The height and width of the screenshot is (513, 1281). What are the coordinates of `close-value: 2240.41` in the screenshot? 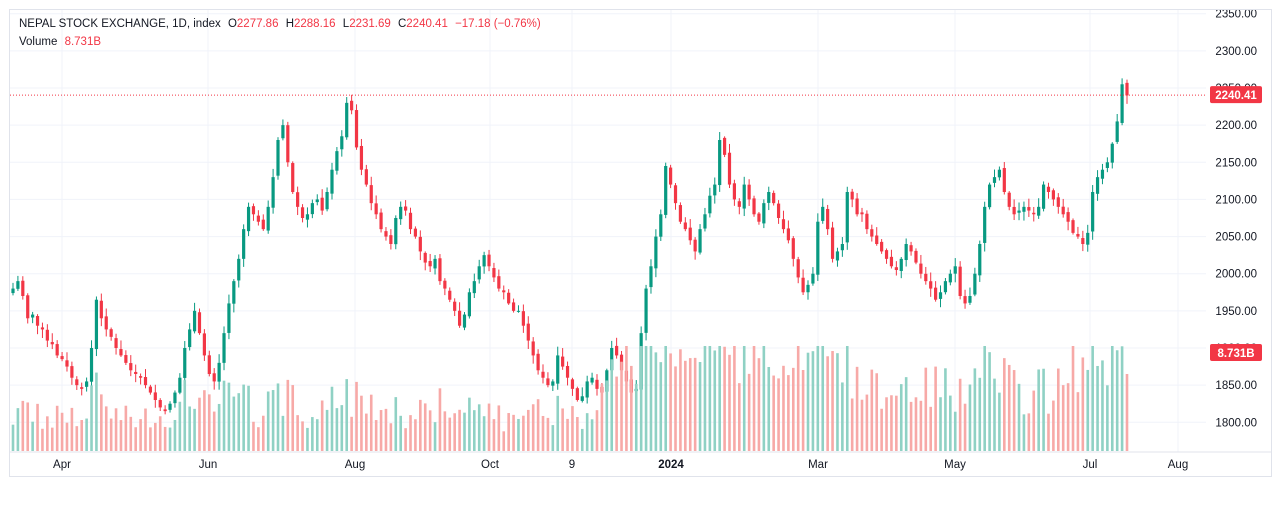 It's located at (427, 24).